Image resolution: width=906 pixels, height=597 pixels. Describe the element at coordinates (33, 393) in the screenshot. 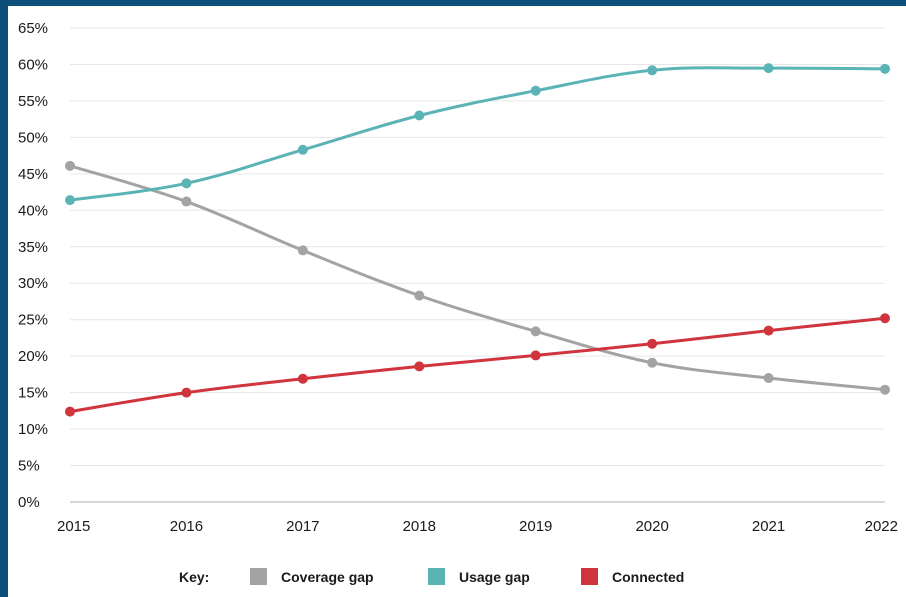

I see `y-tick-label: 15%` at that location.